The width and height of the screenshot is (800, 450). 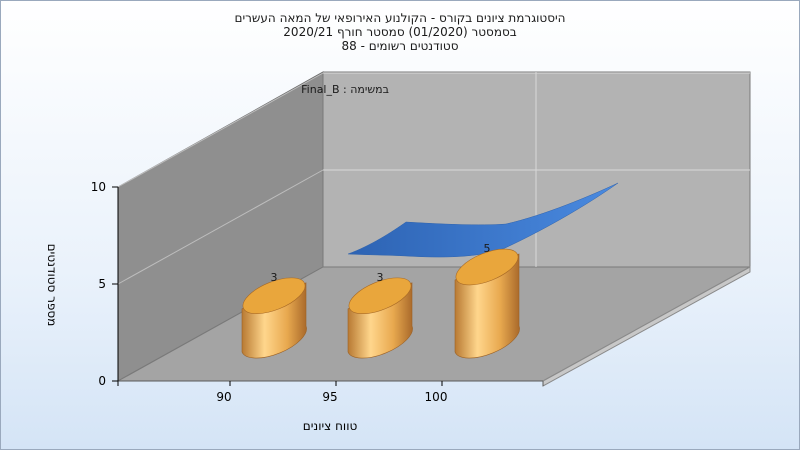 I want to click on x-tick-label: 90, so click(x=223, y=397).